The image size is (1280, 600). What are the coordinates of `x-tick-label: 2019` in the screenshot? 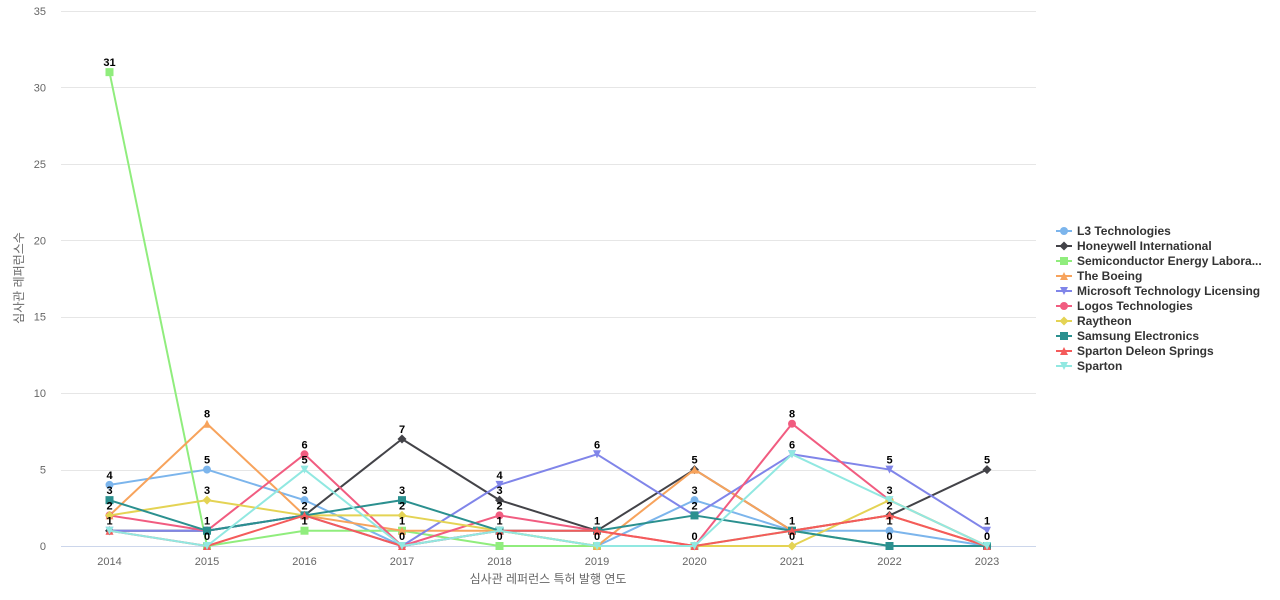 It's located at (597, 562).